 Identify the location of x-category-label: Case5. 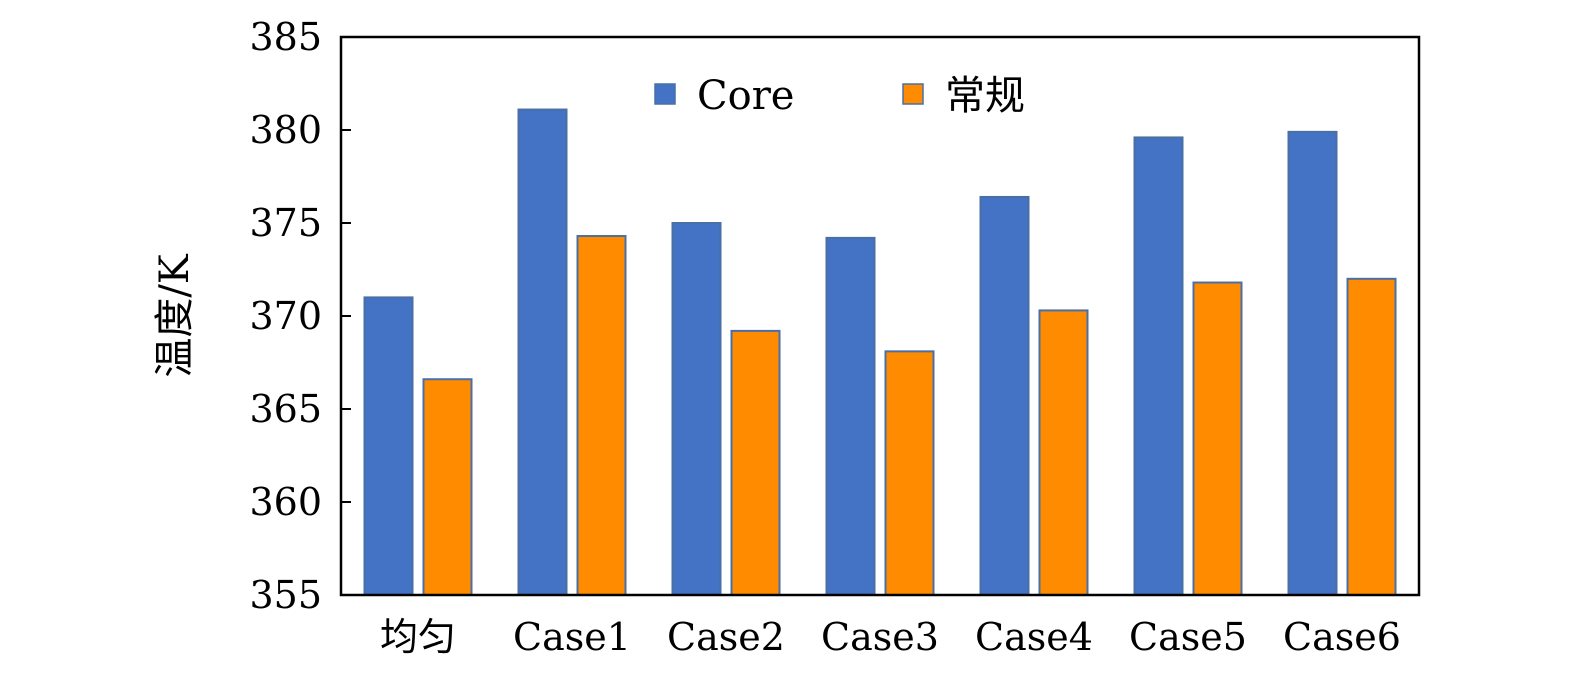
(1188, 637).